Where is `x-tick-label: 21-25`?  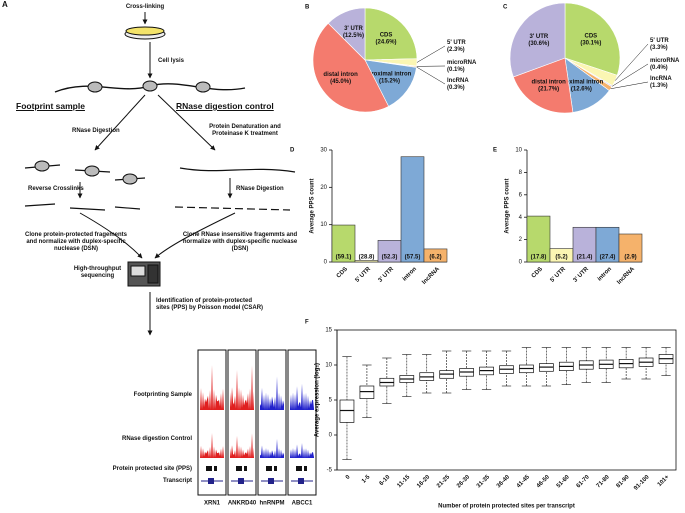 x-tick-label: 21-25 is located at coordinates (444, 482).